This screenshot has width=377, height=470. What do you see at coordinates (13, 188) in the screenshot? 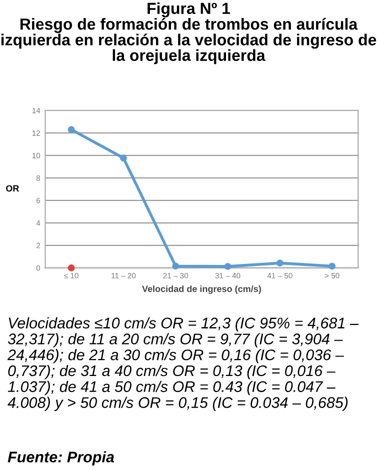
I see `y-axis-title: OR` at bounding box center [13, 188].